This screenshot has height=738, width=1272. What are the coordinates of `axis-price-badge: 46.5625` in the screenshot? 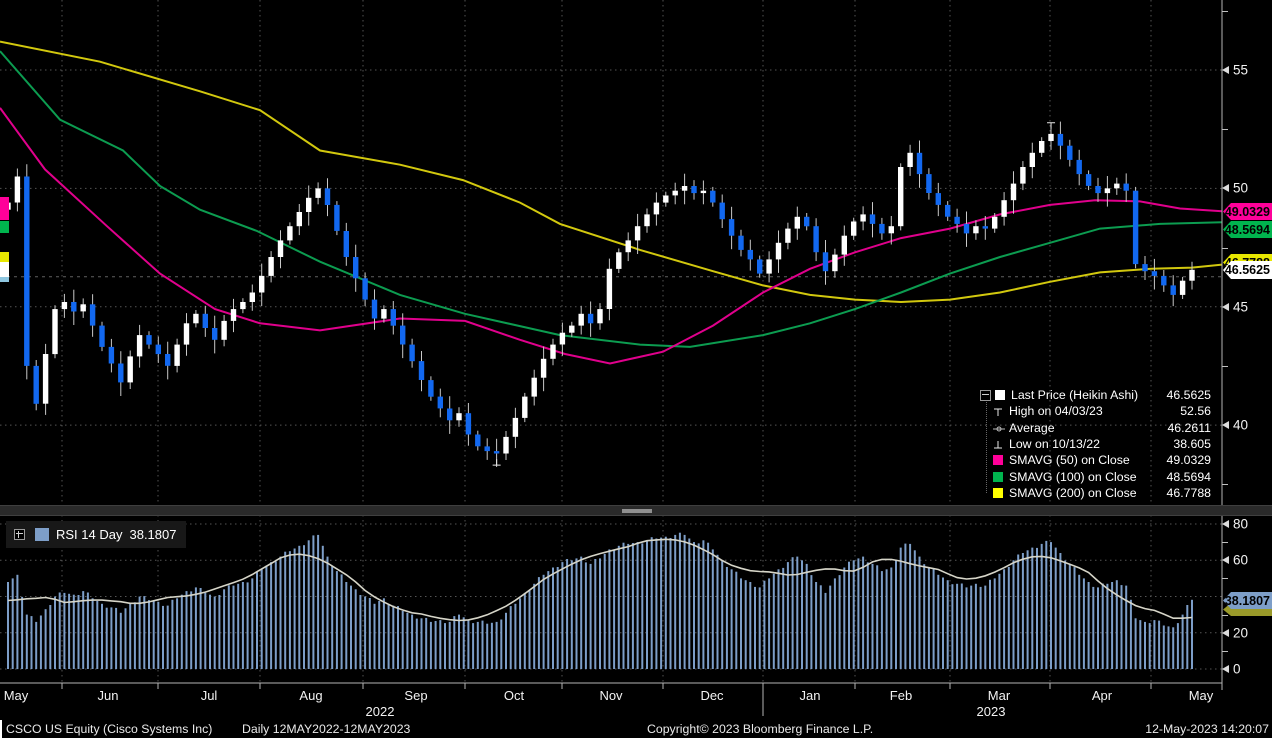 It's located at (1247, 270).